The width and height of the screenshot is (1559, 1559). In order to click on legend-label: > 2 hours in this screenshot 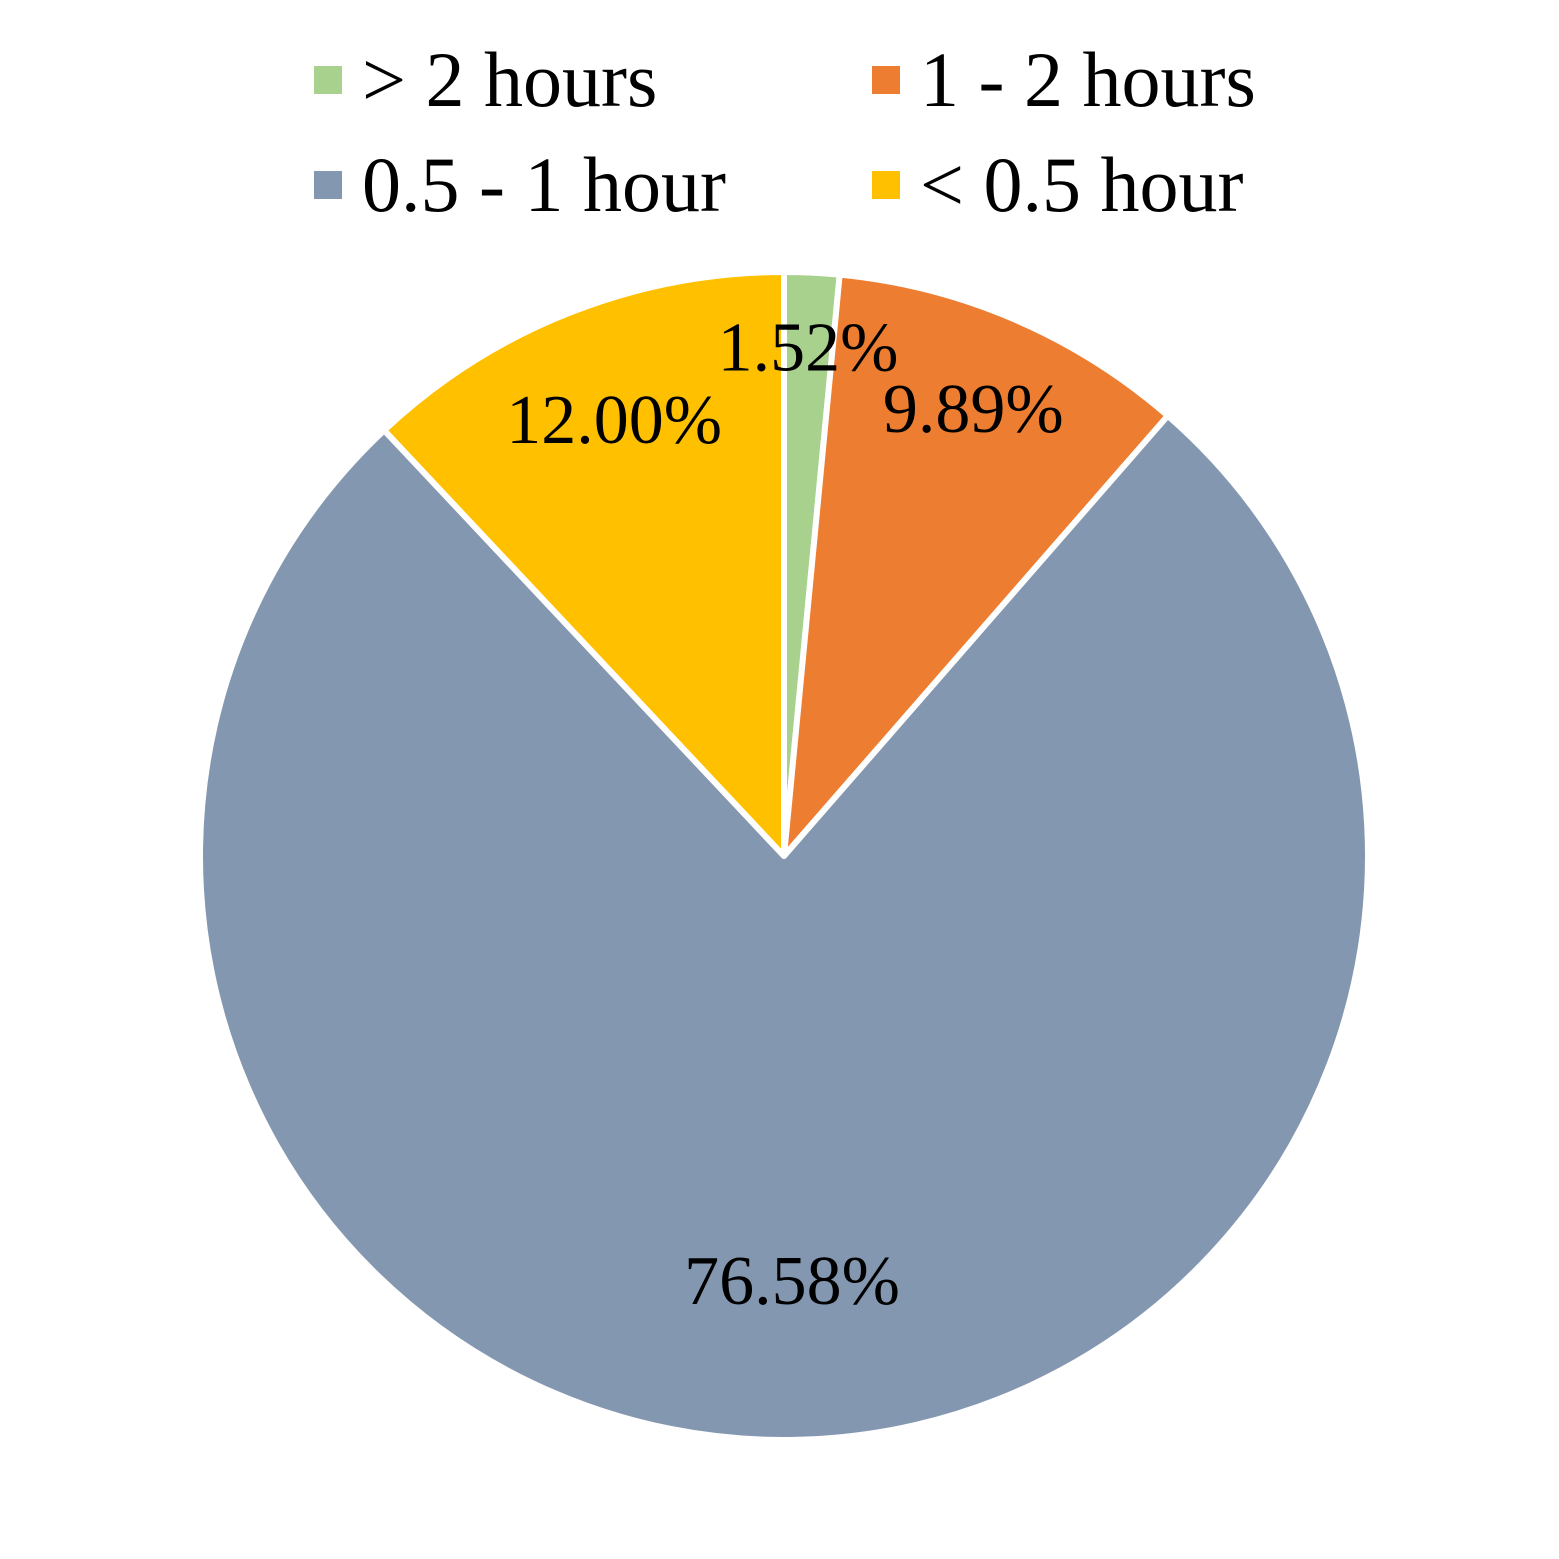, I will do `click(510, 79)`.